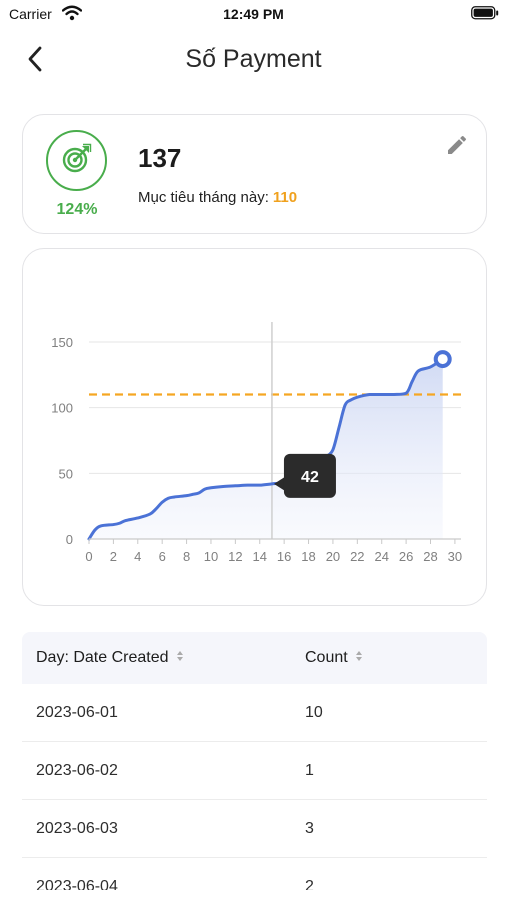  Describe the element at coordinates (254, 174) in the screenshot. I see `summary-card: 124% 137 Mục tiêu tháng này: 110` at that location.